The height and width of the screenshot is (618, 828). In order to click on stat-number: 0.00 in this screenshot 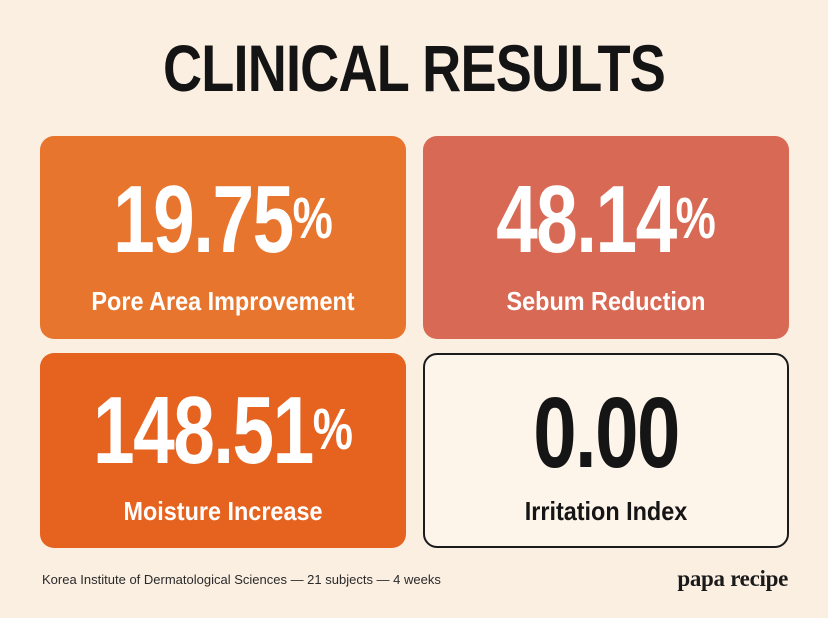, I will do `click(606, 433)`.